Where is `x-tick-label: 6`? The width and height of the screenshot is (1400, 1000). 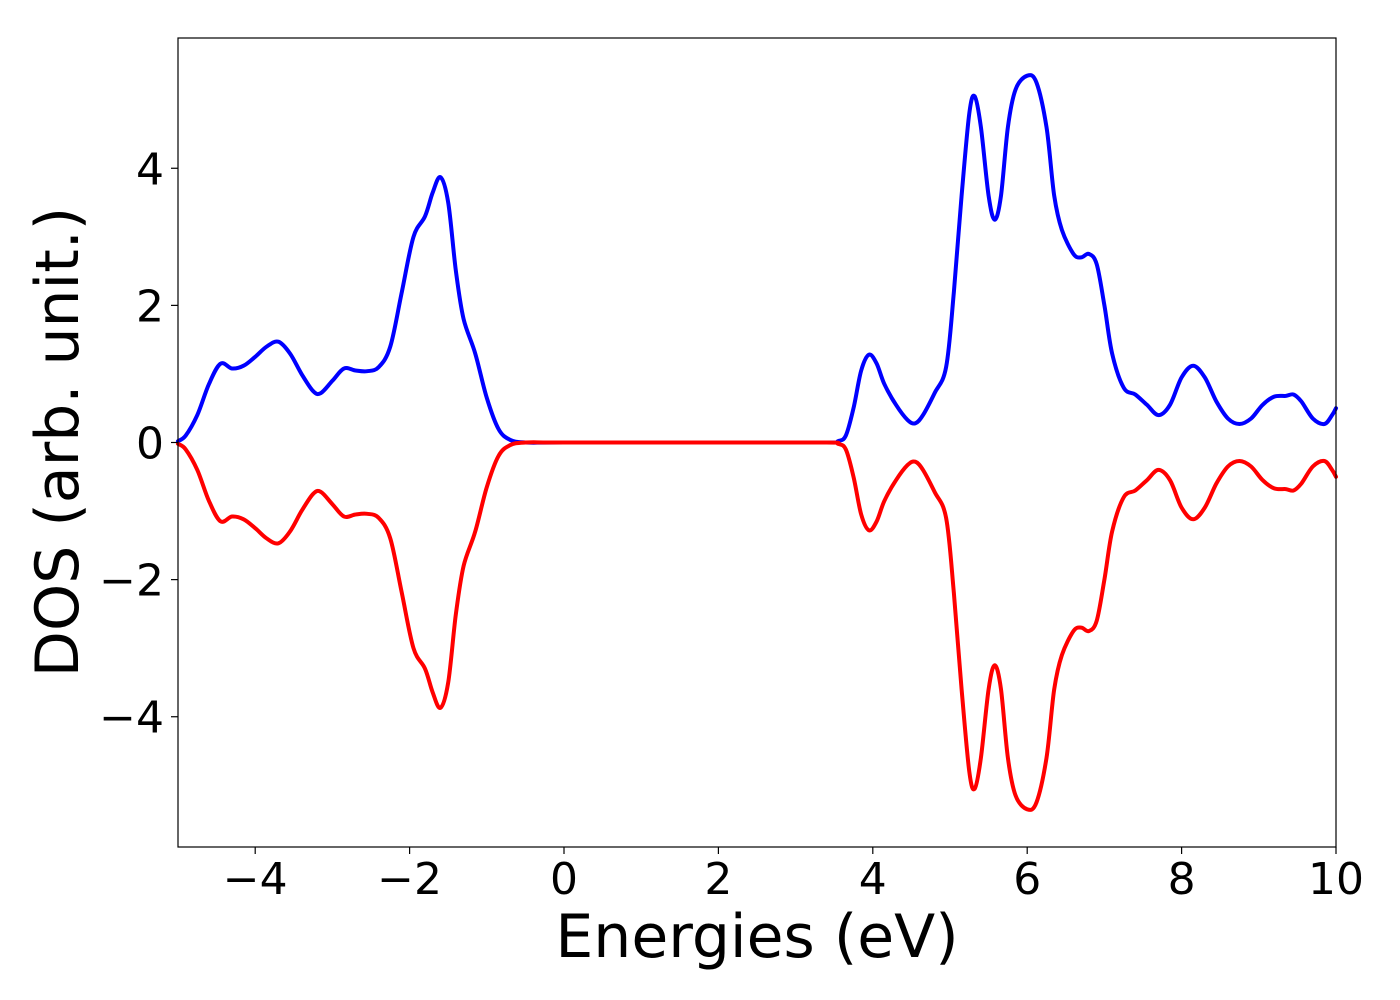
x-tick-label: 6 is located at coordinates (1027, 879).